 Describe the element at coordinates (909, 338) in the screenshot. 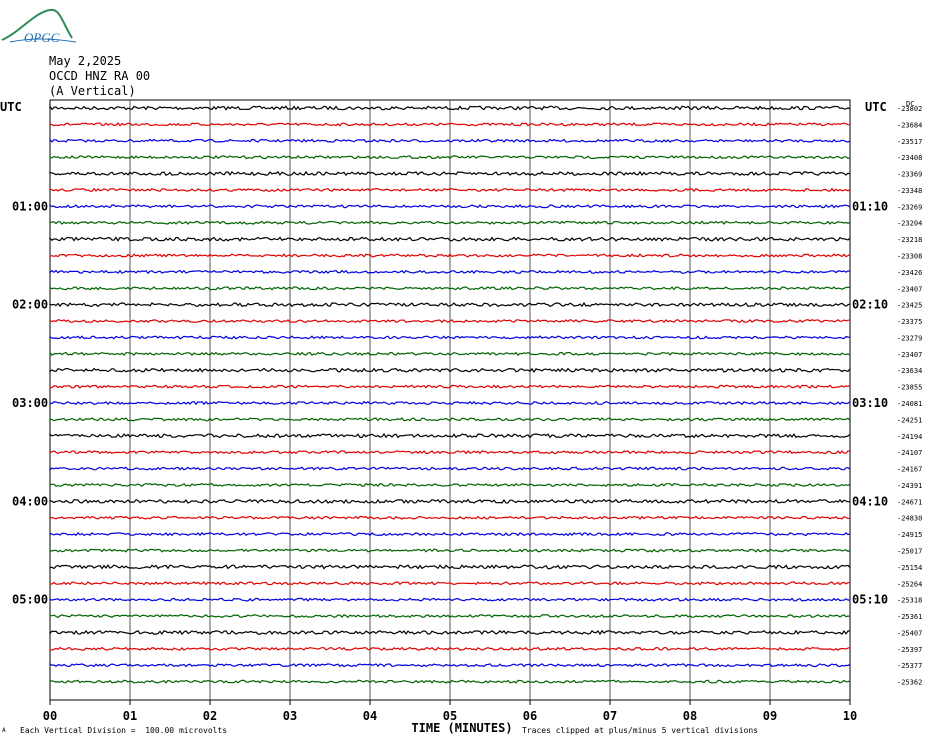

I see `dc-offset-label: -23279` at that location.